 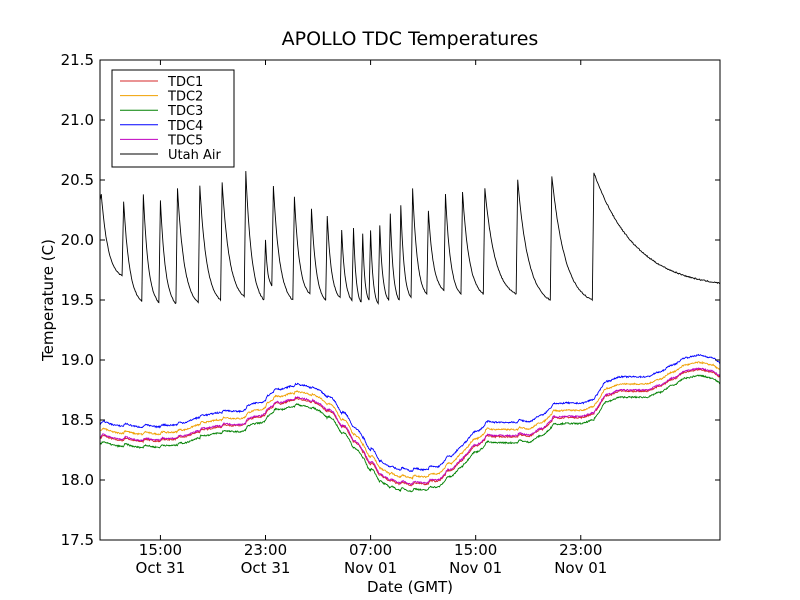 I want to click on legend-label: TDC5, so click(x=185, y=140).